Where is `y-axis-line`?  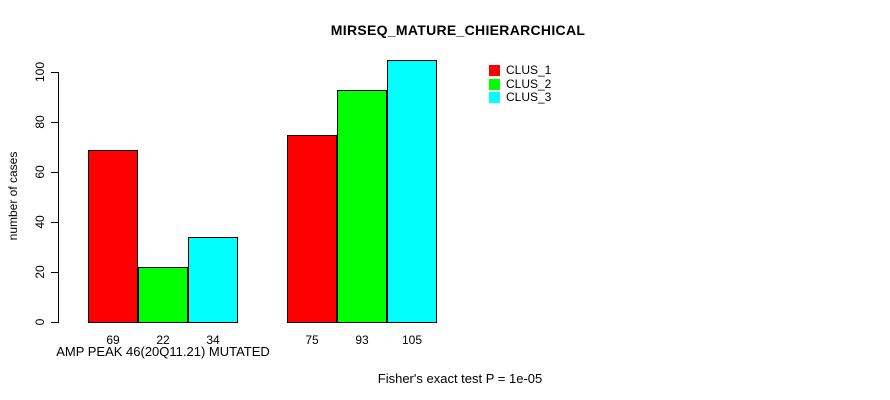
y-axis-line is located at coordinates (58, 197).